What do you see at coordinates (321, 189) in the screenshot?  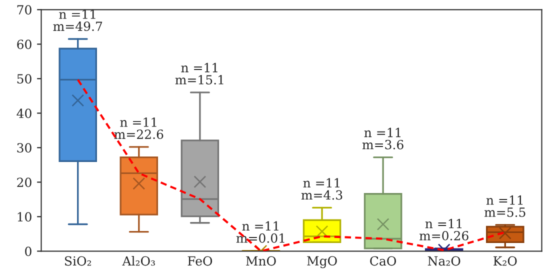 I see `annotation: n =11 m=4.3` at bounding box center [321, 189].